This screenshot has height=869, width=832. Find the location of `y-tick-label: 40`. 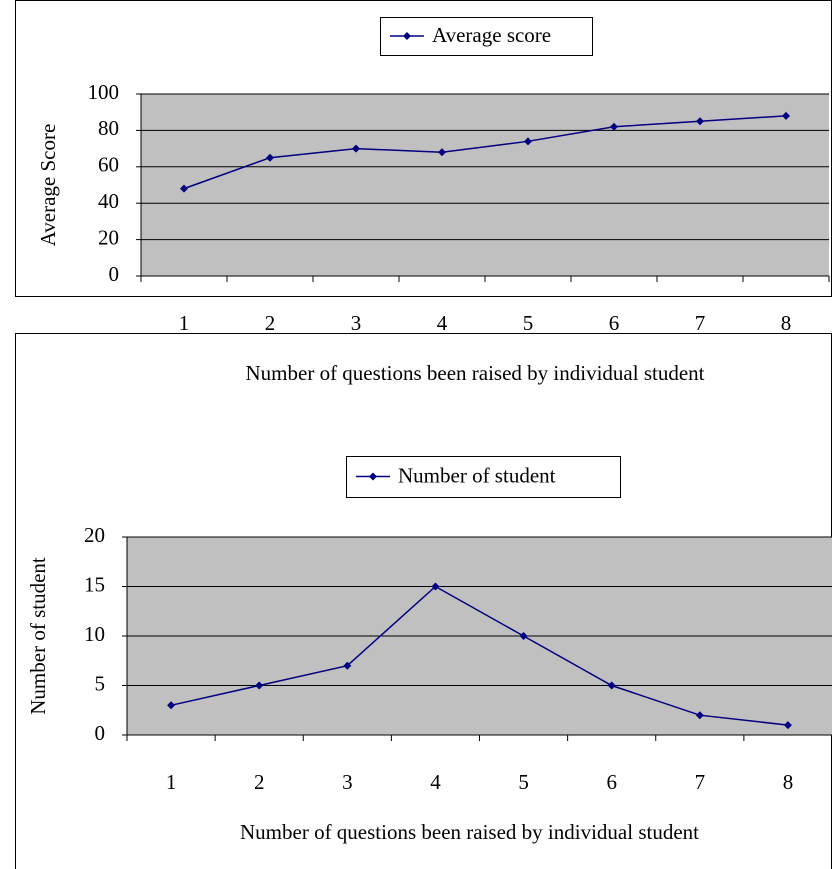

y-tick-label: 40 is located at coordinates (108, 201).